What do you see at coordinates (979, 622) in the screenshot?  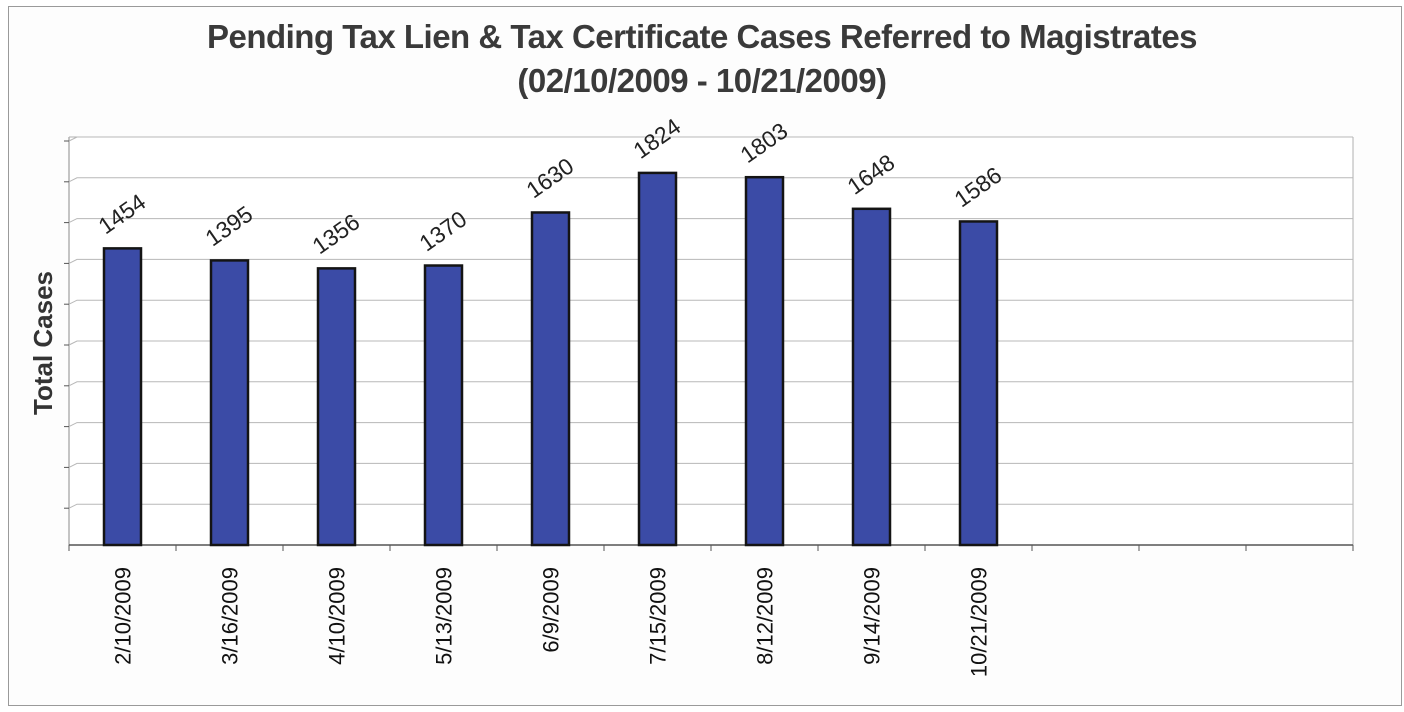 I see `x-tick-label: 10/21/2009` at bounding box center [979, 622].